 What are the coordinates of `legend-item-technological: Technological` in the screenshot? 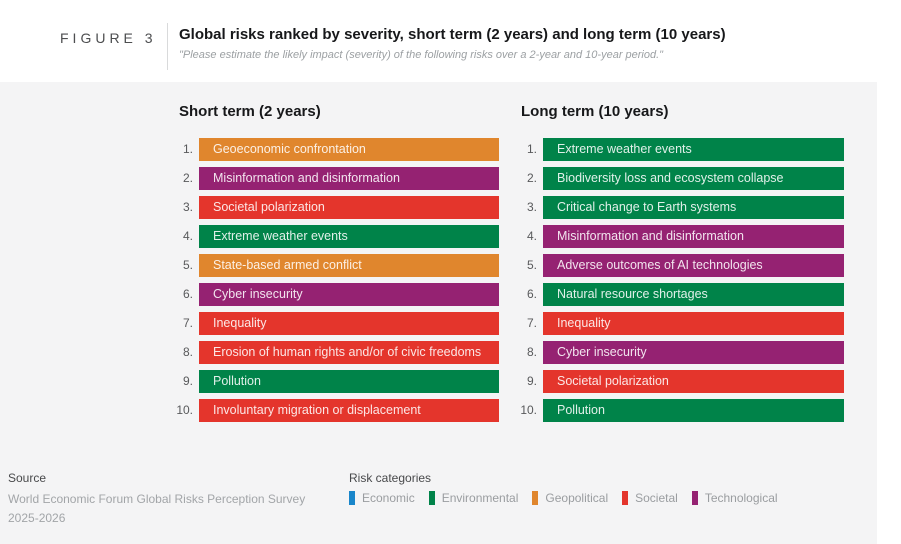 It's located at (734, 498).